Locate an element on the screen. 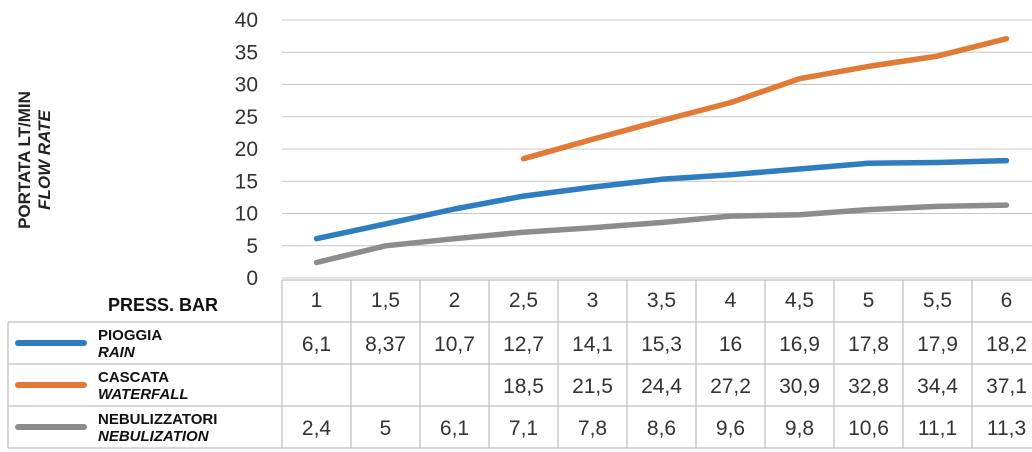 This screenshot has width=1032, height=452. data-label: 17,9 is located at coordinates (937, 344).